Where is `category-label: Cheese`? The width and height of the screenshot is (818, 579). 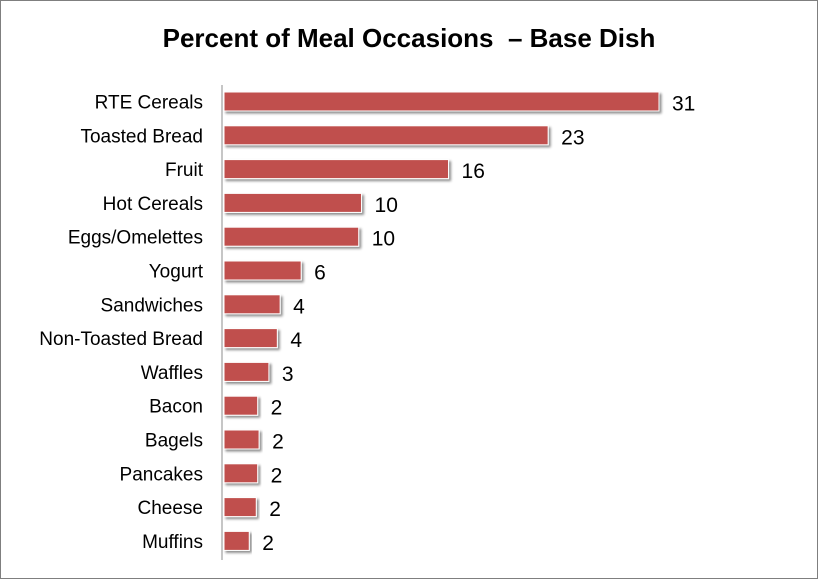
category-label: Cheese is located at coordinates (171, 508).